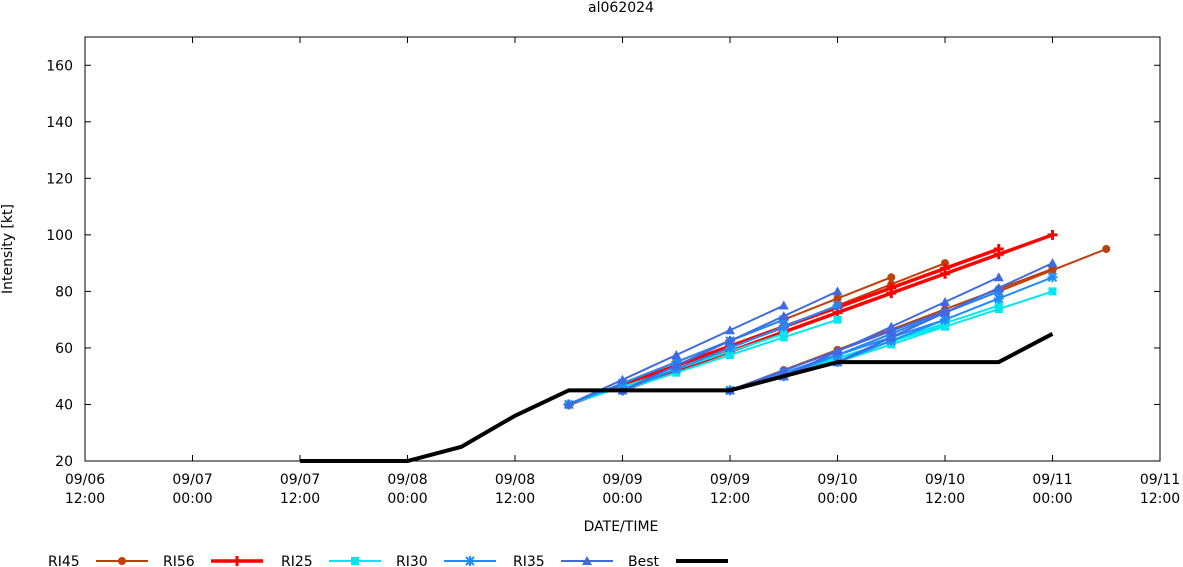 Image resolution: width=1183 pixels, height=567 pixels. Describe the element at coordinates (644, 560) in the screenshot. I see `legend-label: Best` at that location.